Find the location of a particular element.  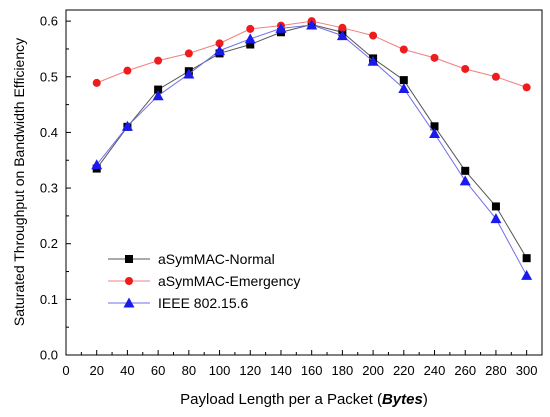

y-tick-label: 0.0 is located at coordinates (49, 355).